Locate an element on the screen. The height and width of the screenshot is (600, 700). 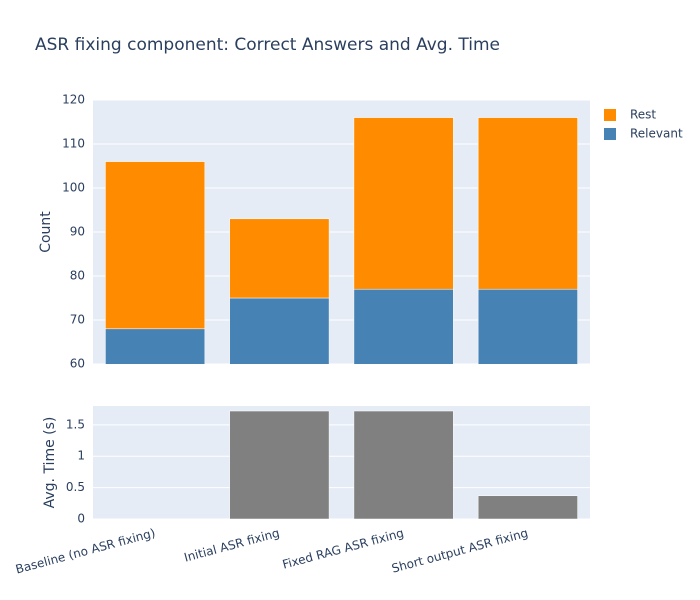
y-tick-label: 60 is located at coordinates (77, 364).